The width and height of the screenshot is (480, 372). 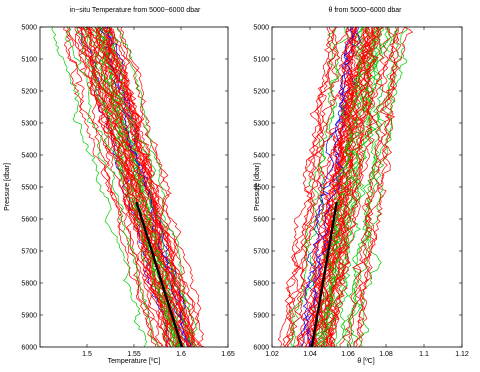 I want to click on x-axis-label: Temperature [ºC], so click(x=134, y=361).